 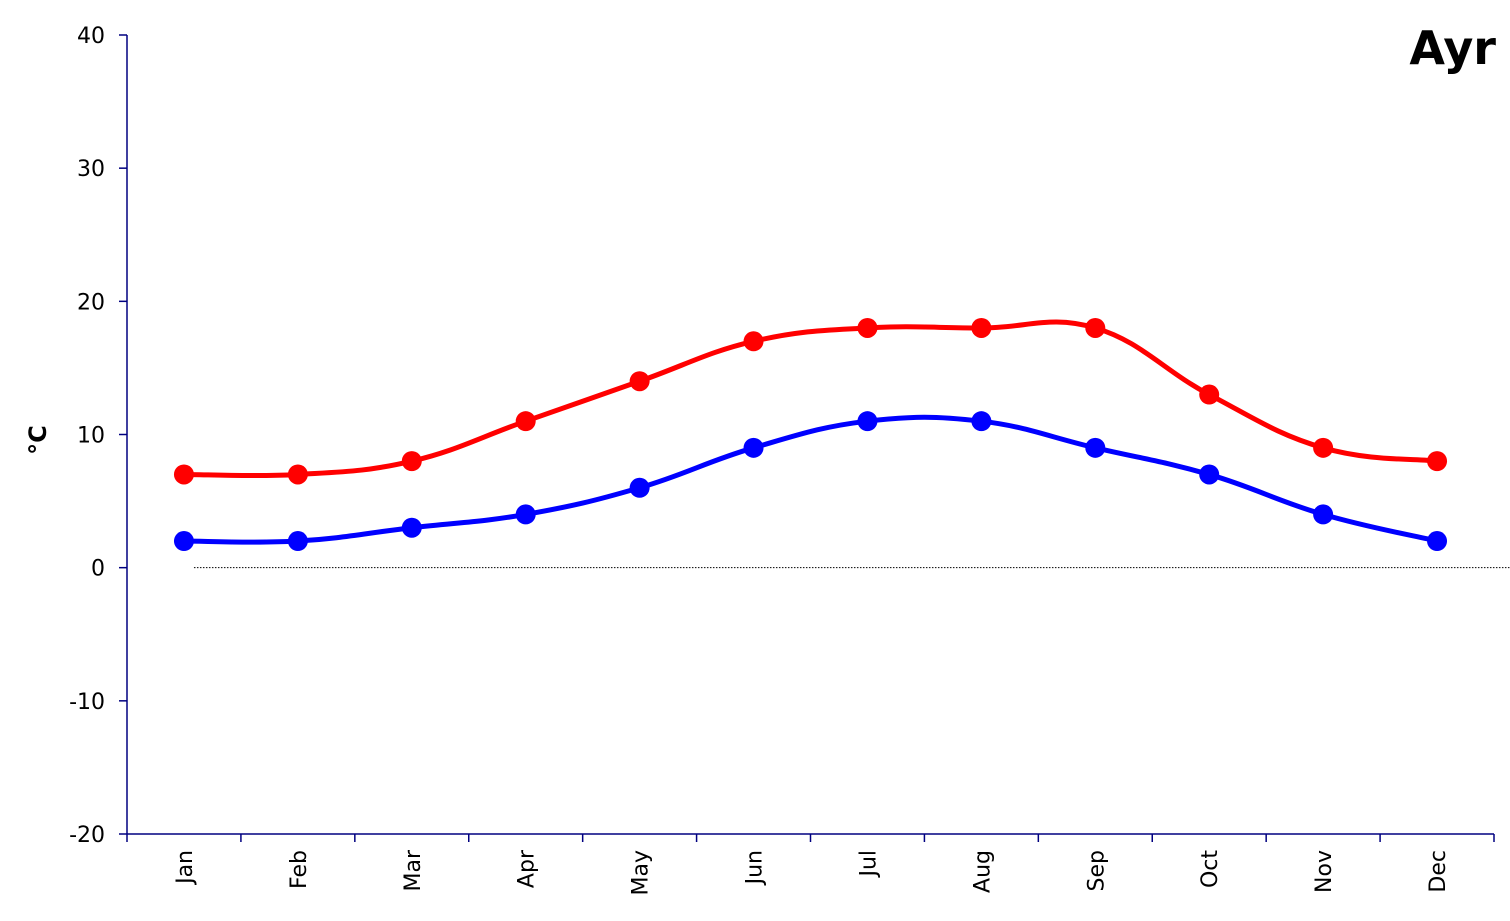 I want to click on y-tick-label: -20, so click(x=87, y=835).